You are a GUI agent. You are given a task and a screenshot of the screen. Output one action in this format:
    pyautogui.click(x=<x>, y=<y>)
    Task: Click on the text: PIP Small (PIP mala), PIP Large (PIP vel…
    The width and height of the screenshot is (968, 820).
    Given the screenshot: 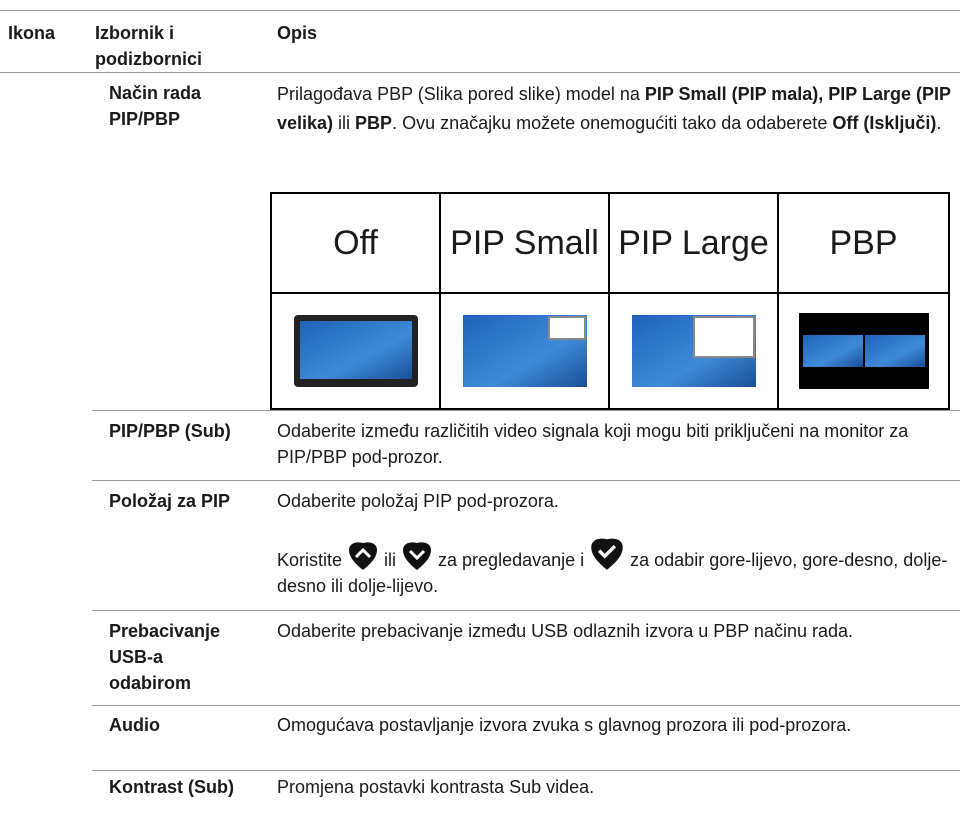 What is the action you would take?
    pyautogui.click(x=614, y=108)
    